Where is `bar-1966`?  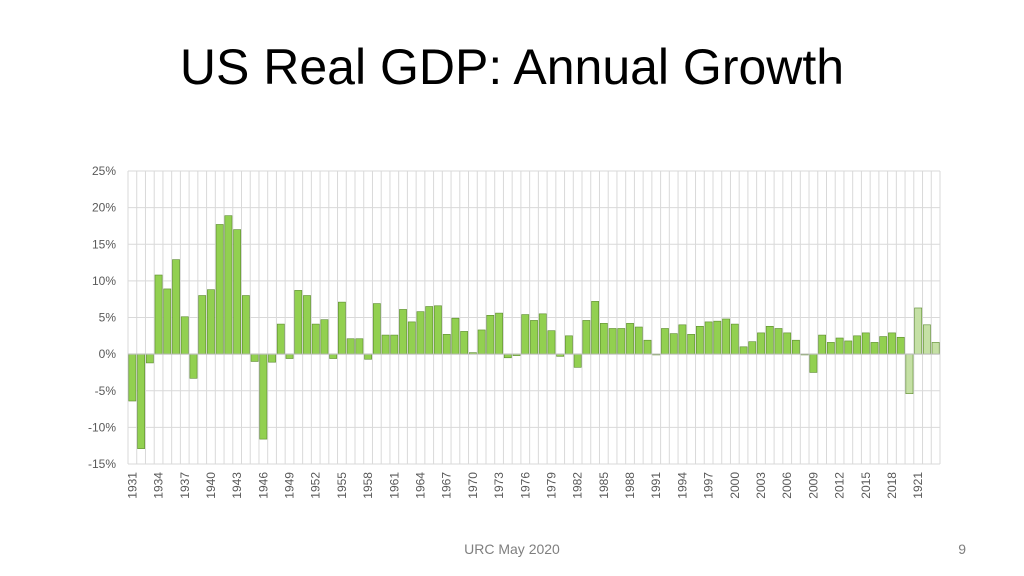
bar-1966 is located at coordinates (438, 330).